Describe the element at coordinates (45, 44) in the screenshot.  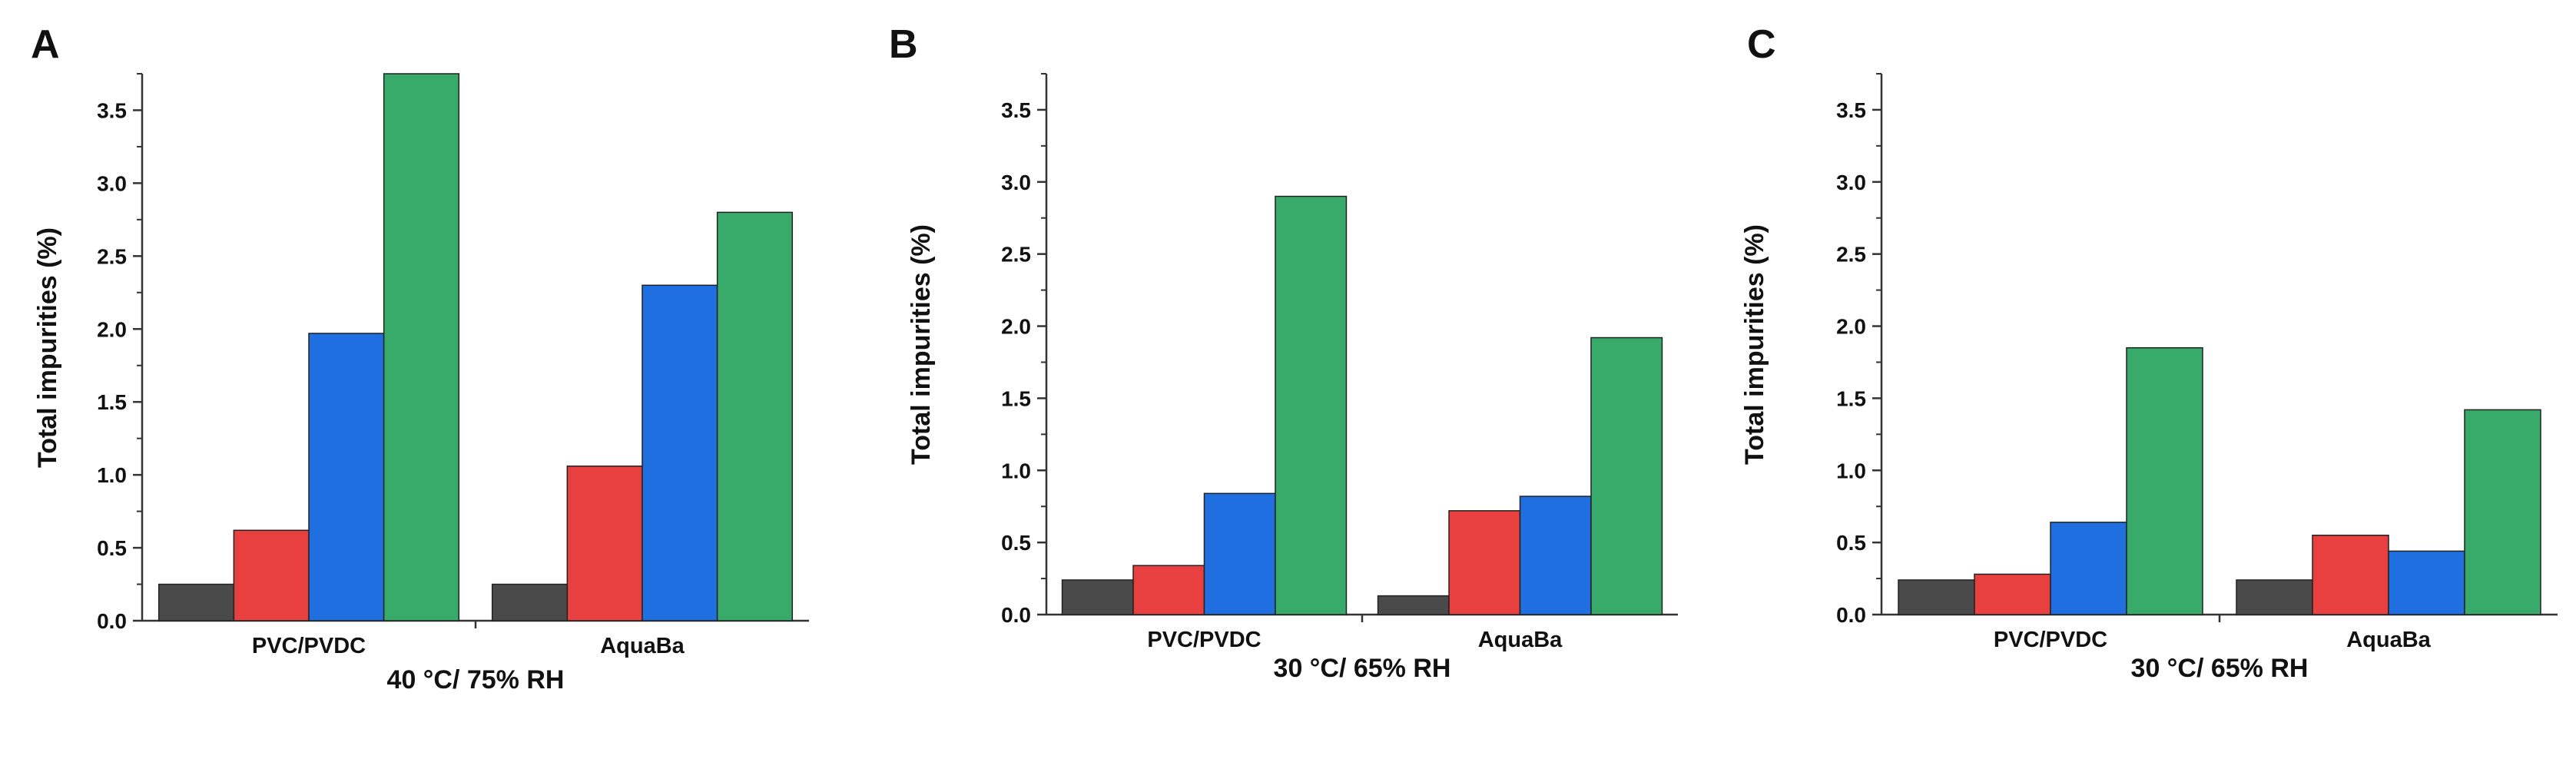
I see `panel-label: A` at that location.